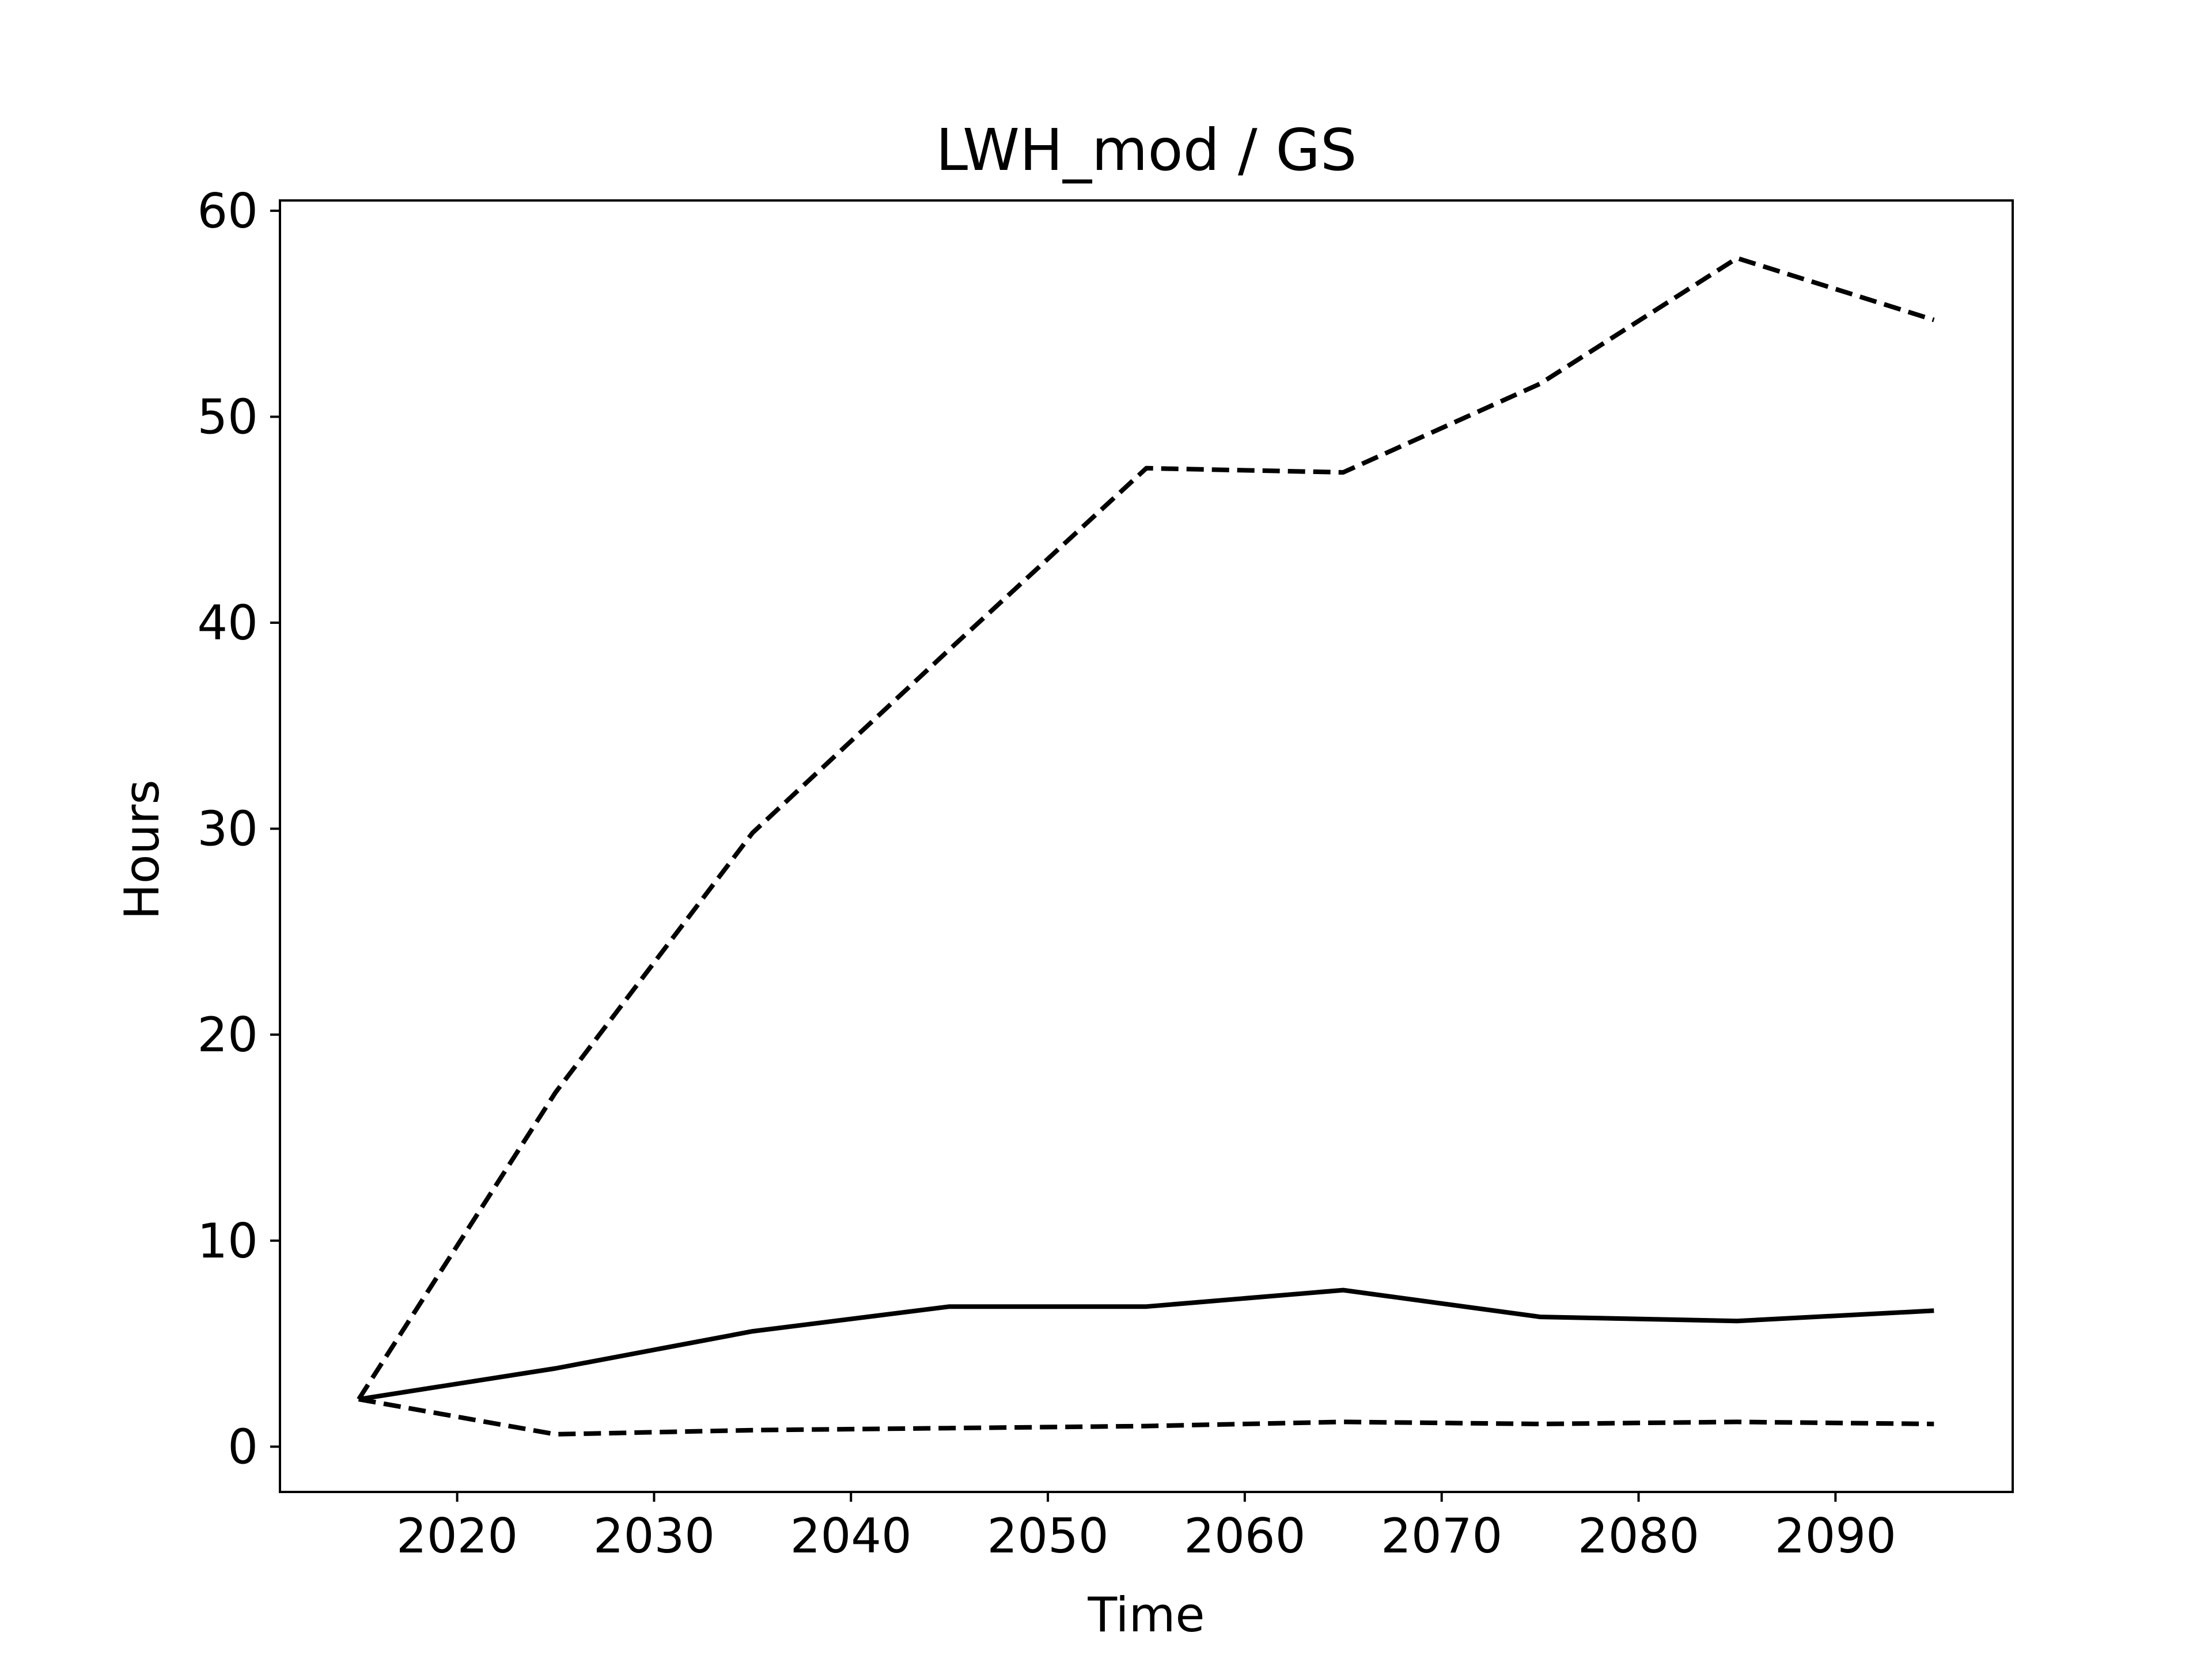 Image resolution: width=2212 pixels, height=1659 pixels. Describe the element at coordinates (851, 1536) in the screenshot. I see `x-tick-label: 2040` at that location.